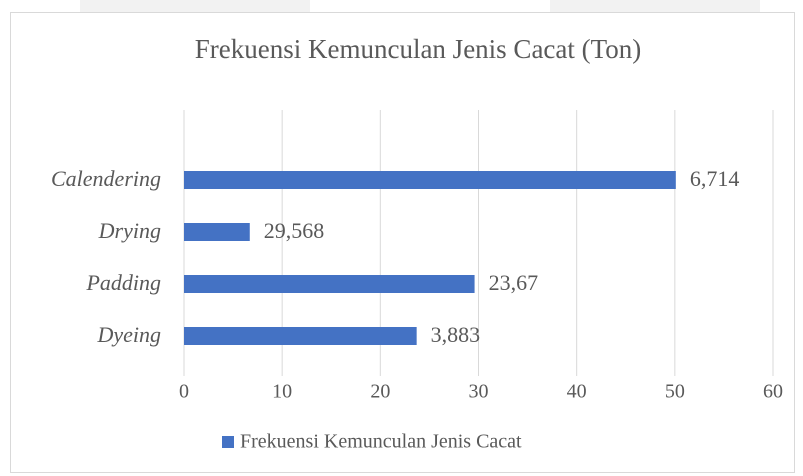  Describe the element at coordinates (184, 392) in the screenshot. I see `x-tick-label: 0` at that location.